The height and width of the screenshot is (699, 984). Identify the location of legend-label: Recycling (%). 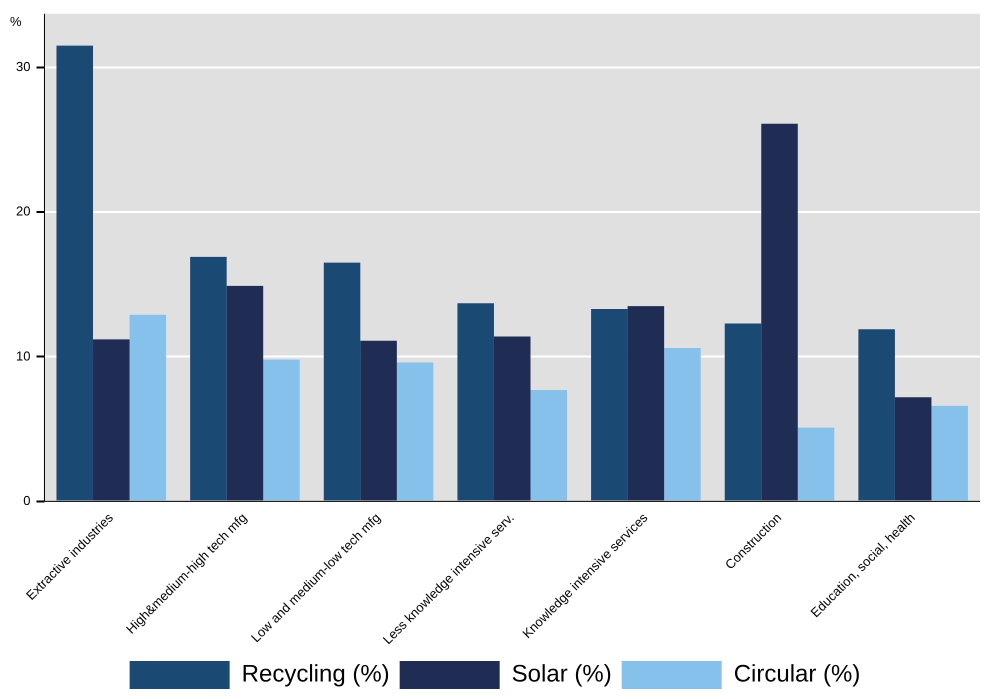
(316, 674).